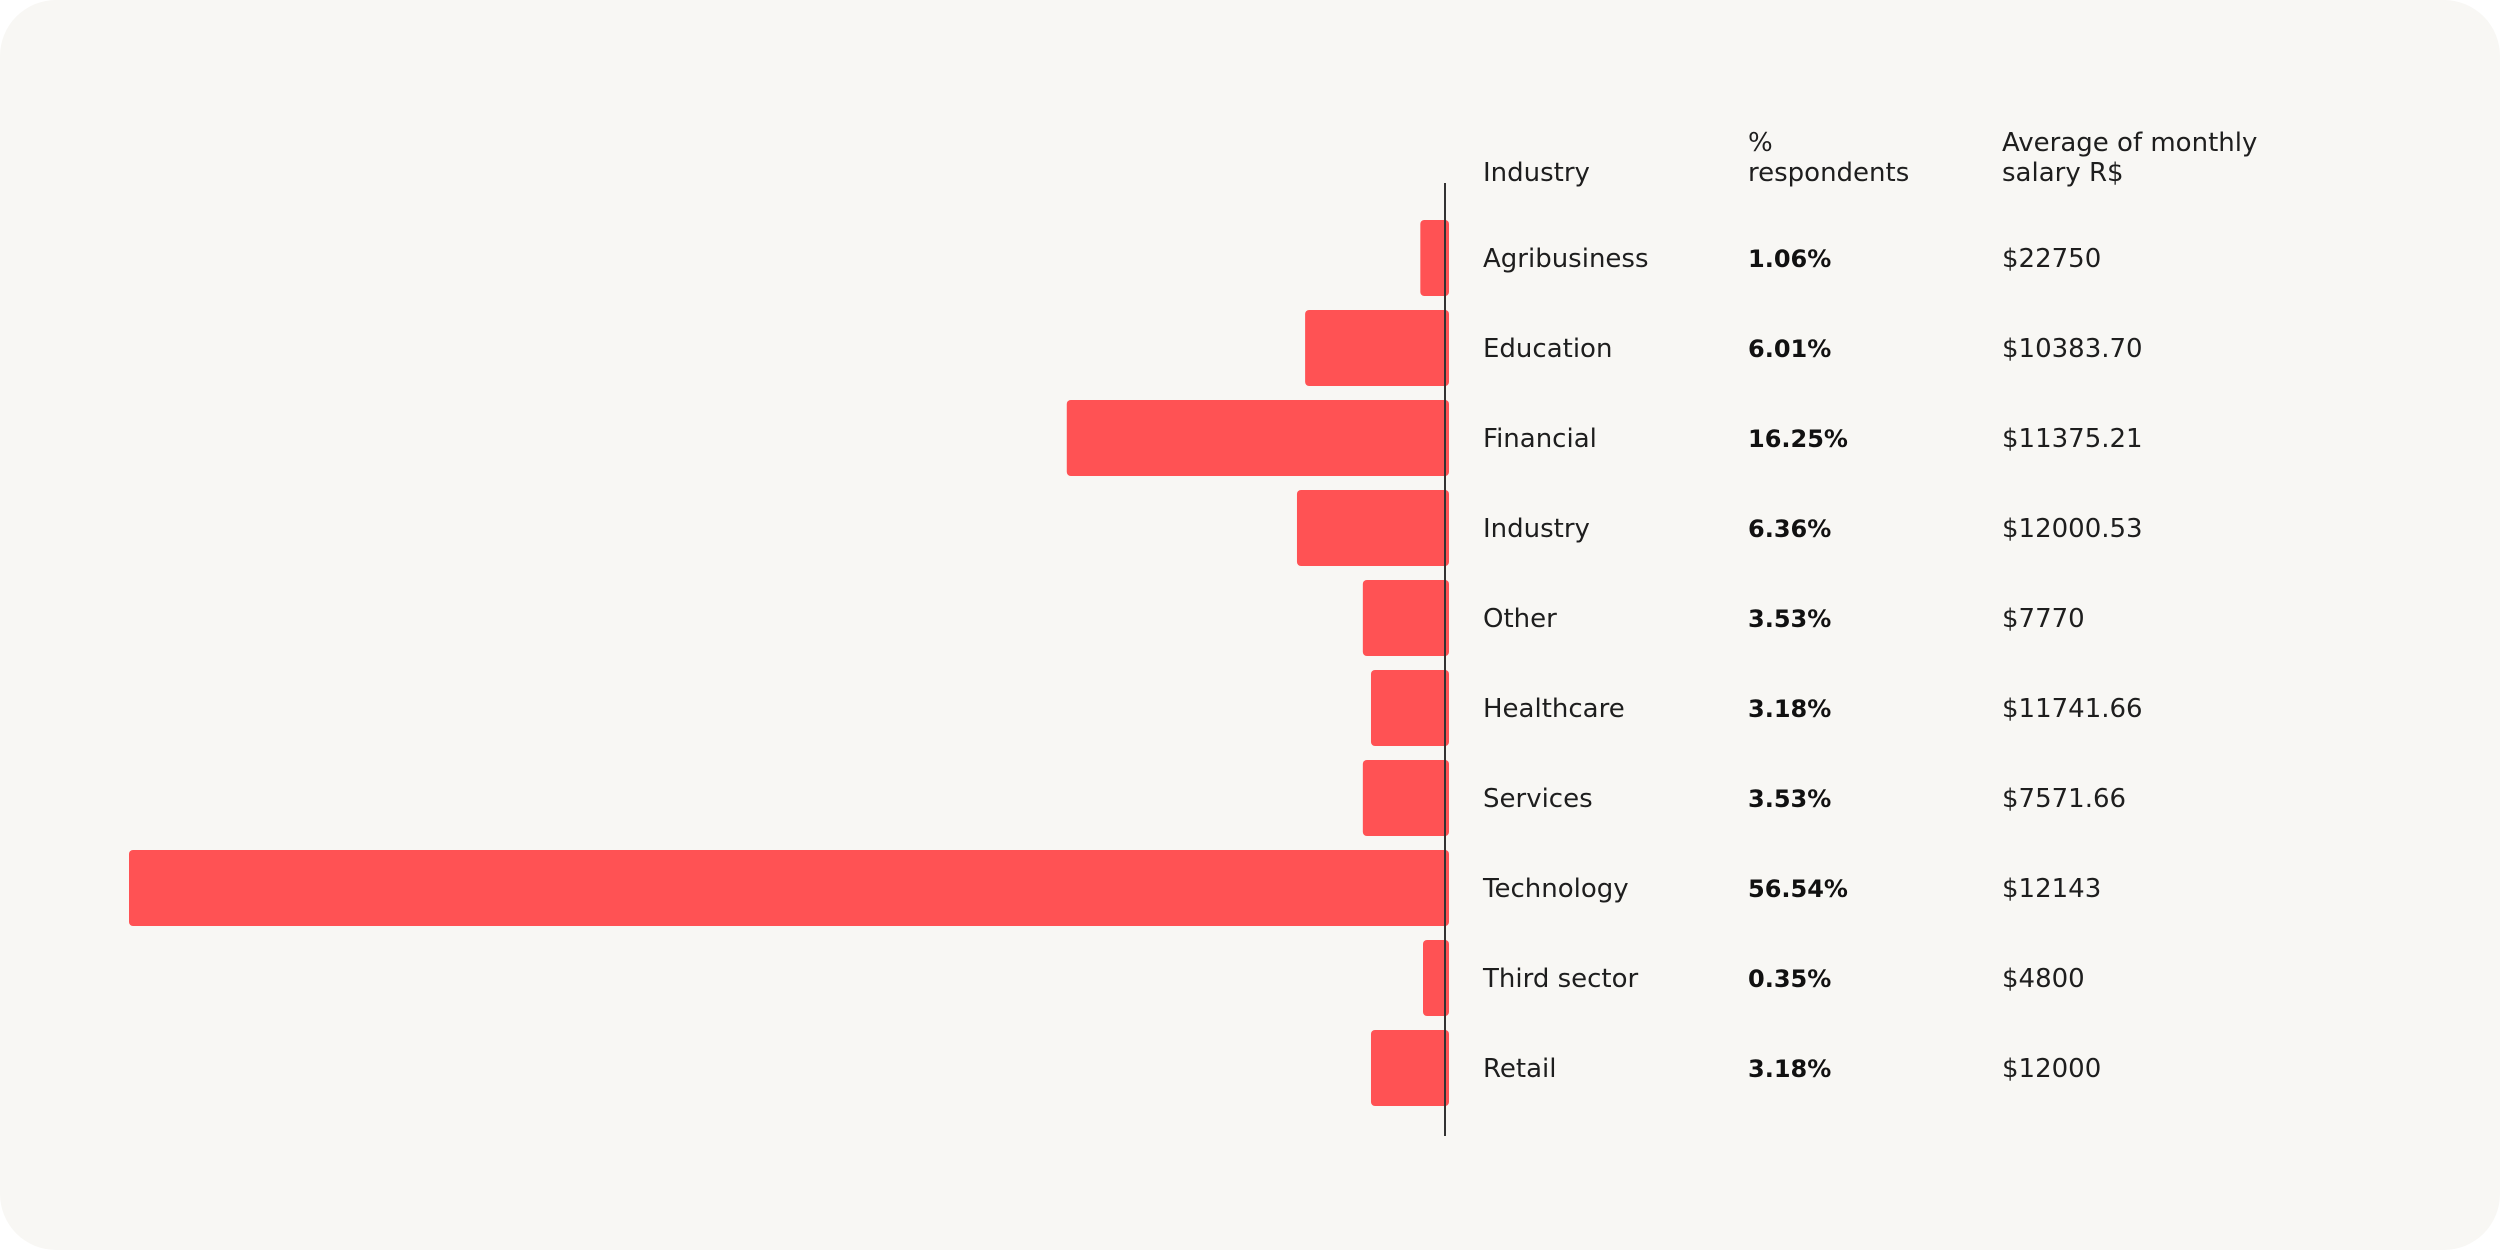  I want to click on salary-label: $11741.66, so click(2072, 709).